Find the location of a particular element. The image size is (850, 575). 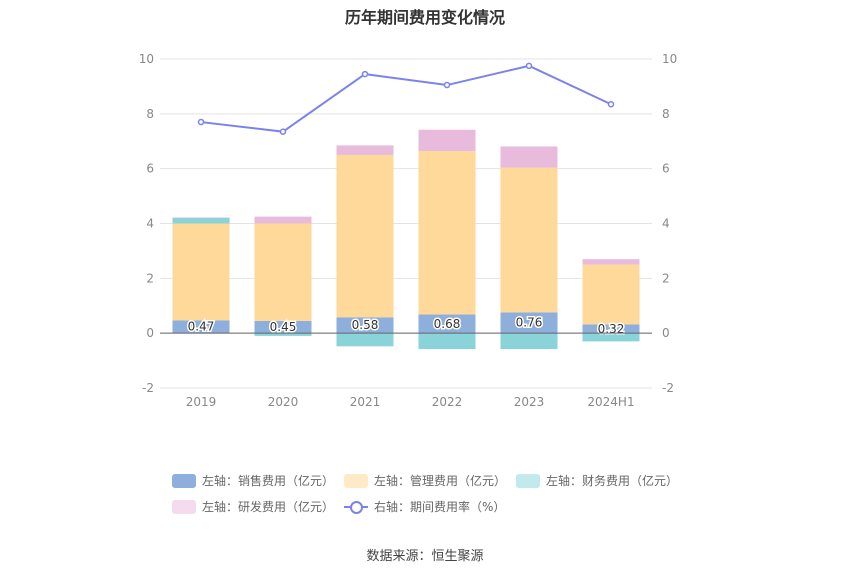

x-tick-label: 2022 is located at coordinates (447, 402).